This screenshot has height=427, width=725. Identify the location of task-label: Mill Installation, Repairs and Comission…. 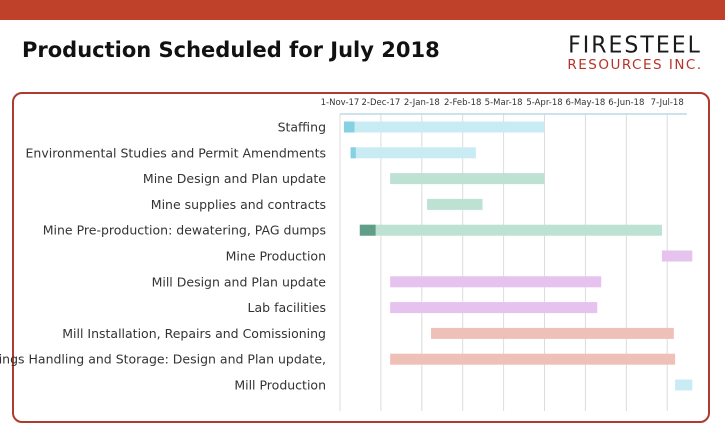
(194, 333).